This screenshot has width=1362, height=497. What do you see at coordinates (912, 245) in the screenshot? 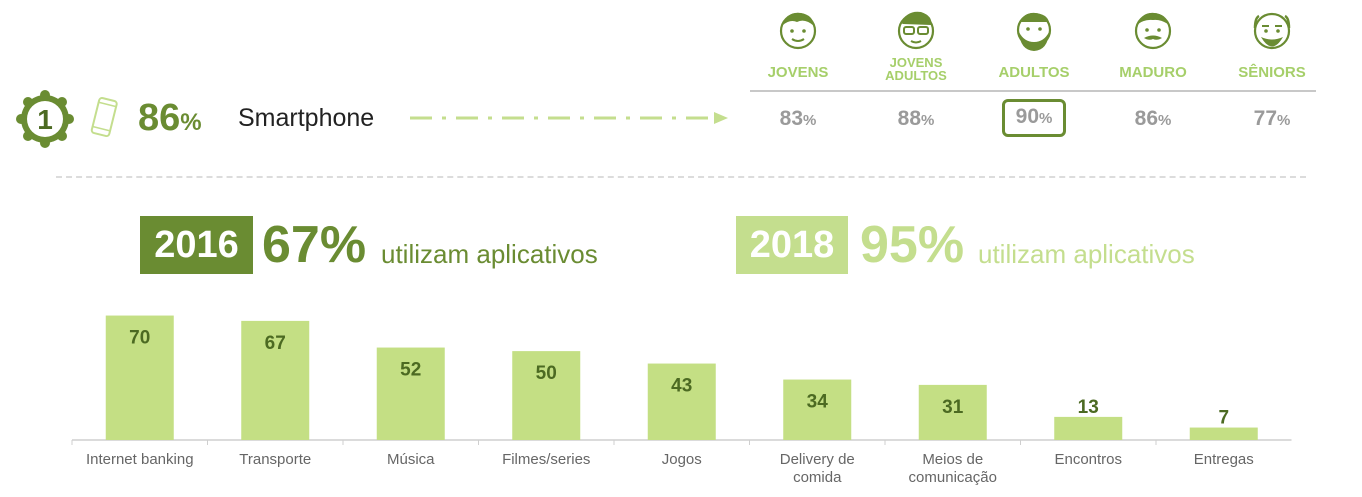
I see `year-2018-percent: 95%` at bounding box center [912, 245].